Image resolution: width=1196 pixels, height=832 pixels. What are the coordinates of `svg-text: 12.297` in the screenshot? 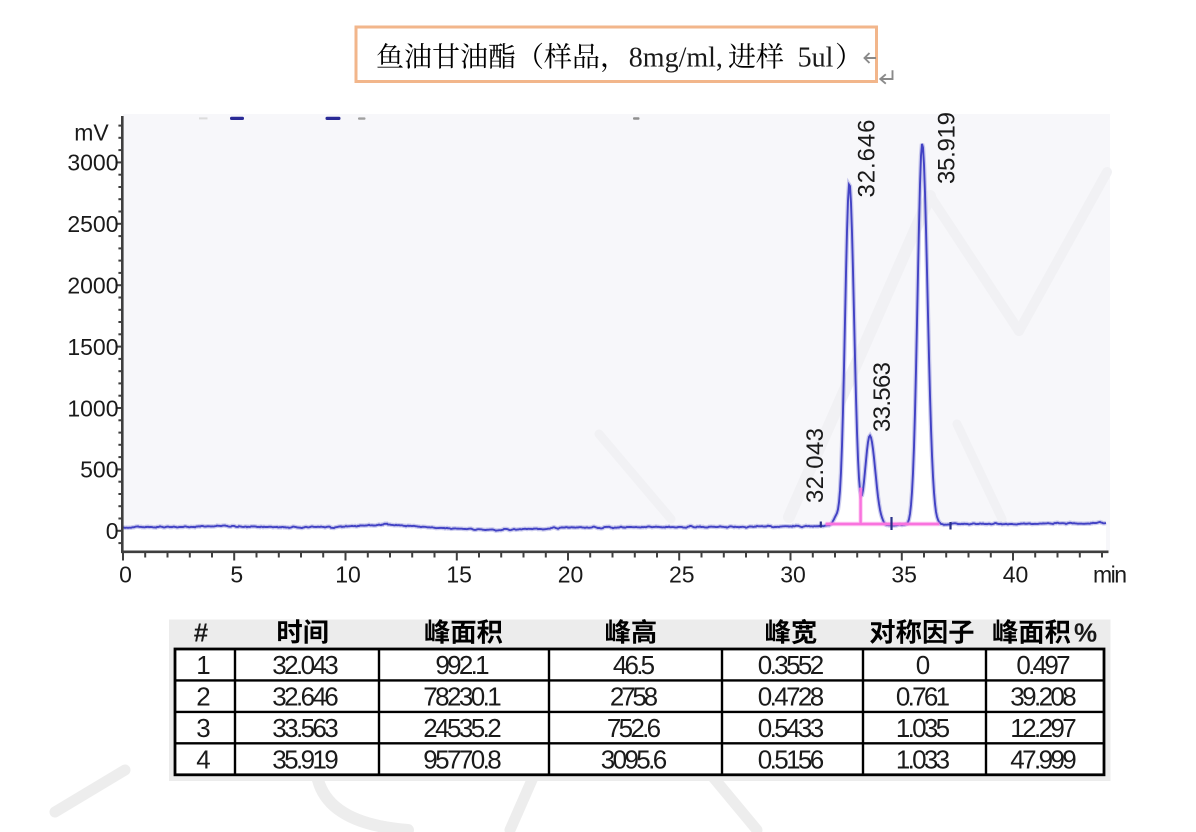 It's located at (1043, 728).